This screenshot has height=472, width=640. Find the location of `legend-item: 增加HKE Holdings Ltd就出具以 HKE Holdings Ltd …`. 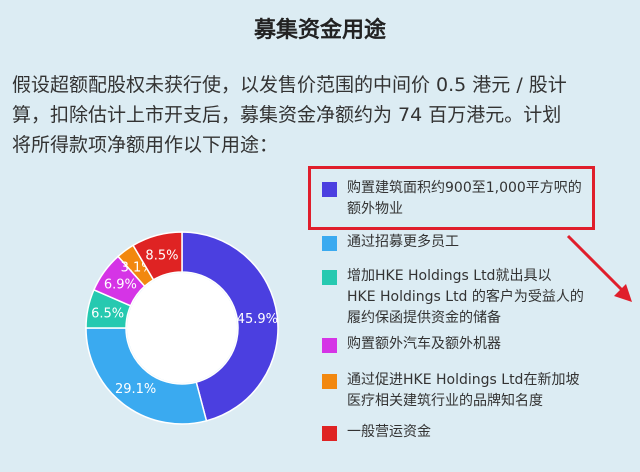

legend-item: 增加HKE Holdings Ltd就出具以 HKE Holdings Ltd … is located at coordinates (467, 297).